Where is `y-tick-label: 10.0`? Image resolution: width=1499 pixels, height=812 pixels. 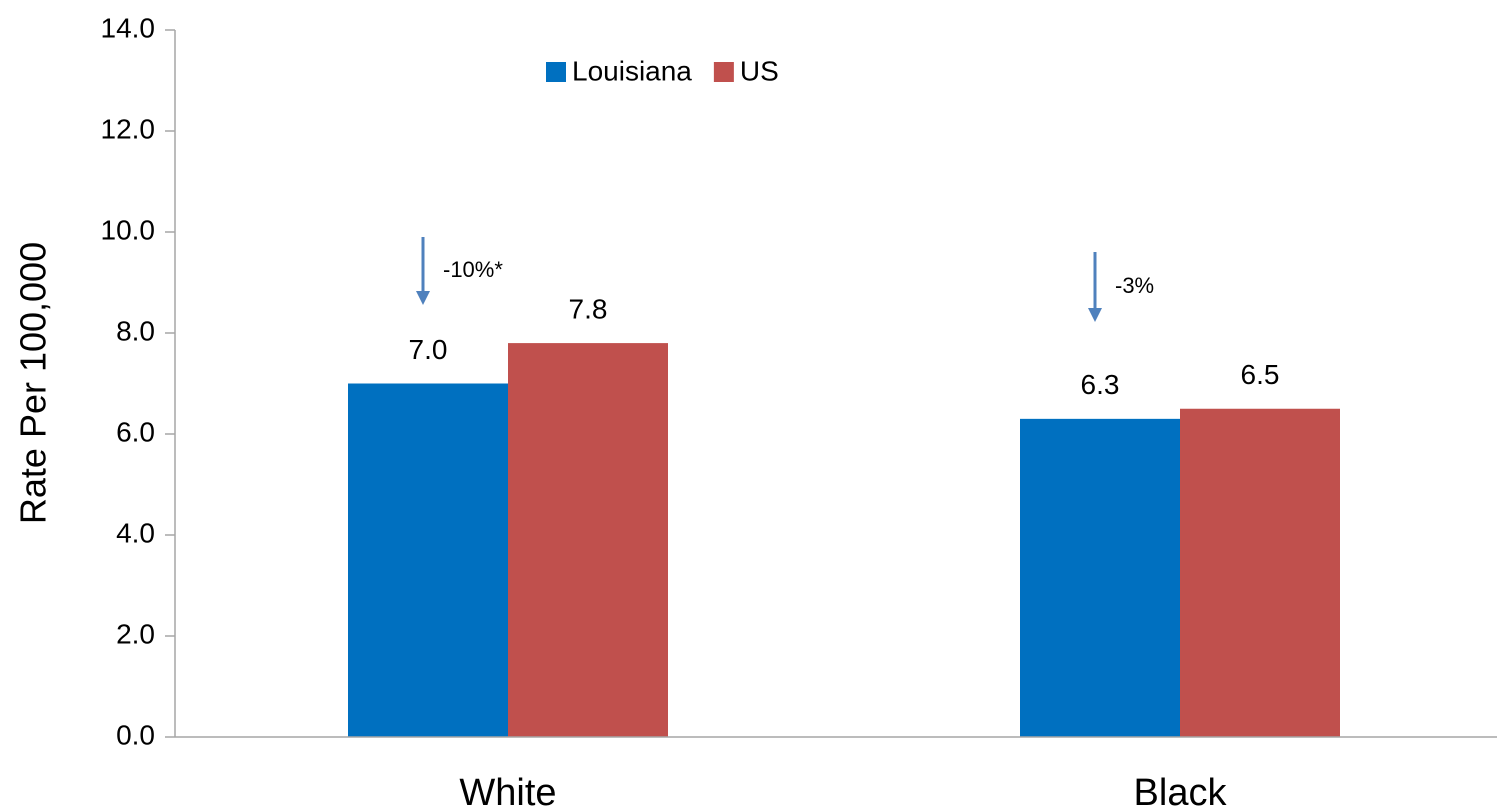 y-tick-label: 10.0 is located at coordinates (128, 229).